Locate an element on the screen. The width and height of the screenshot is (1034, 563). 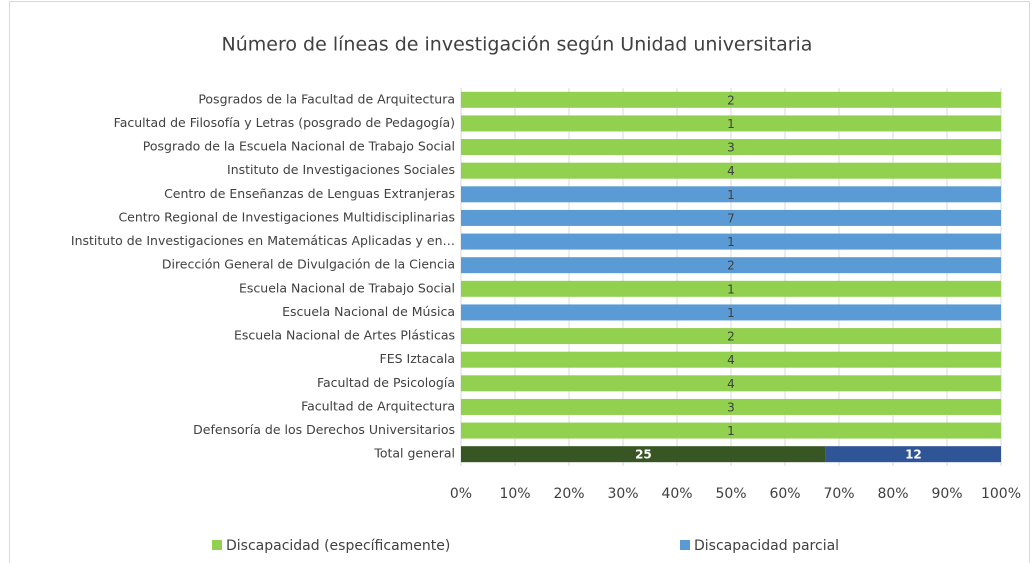
x-tick-label: 60% is located at coordinates (784, 494).